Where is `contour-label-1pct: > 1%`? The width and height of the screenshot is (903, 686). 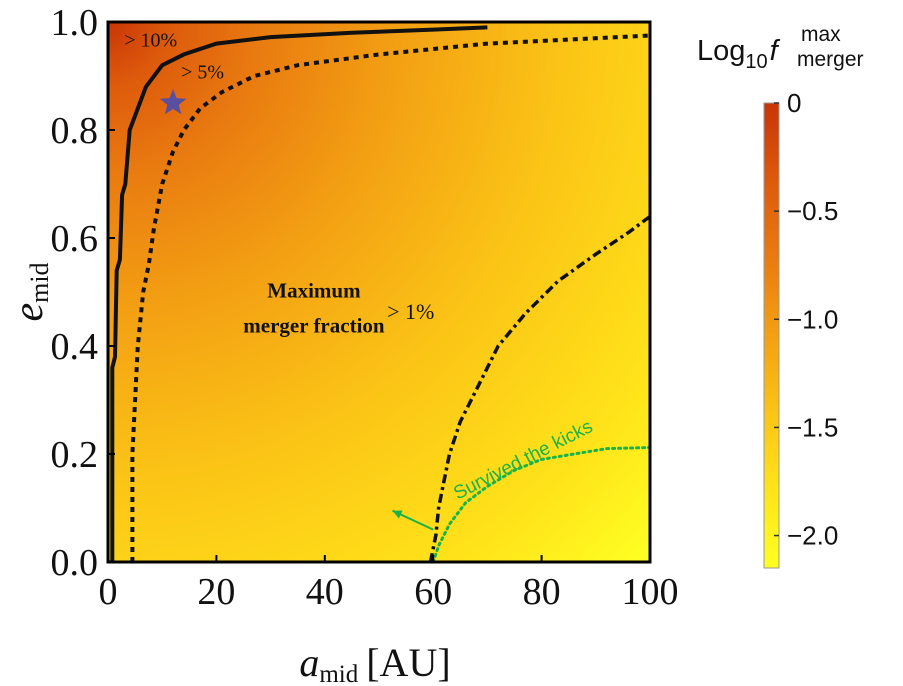 contour-label-1pct: > 1% is located at coordinates (410, 311).